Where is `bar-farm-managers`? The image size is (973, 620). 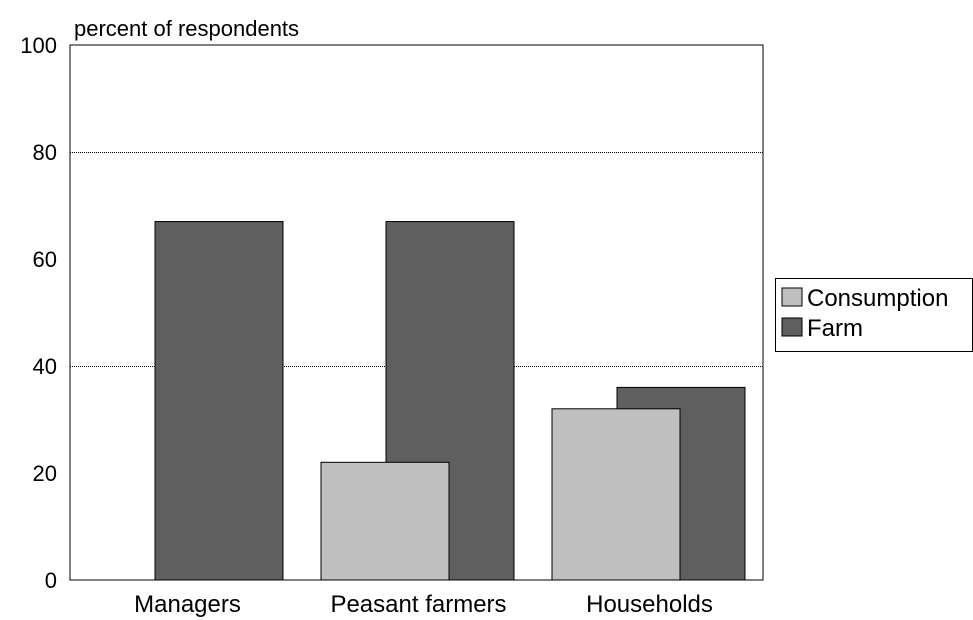
bar-farm-managers is located at coordinates (219, 401).